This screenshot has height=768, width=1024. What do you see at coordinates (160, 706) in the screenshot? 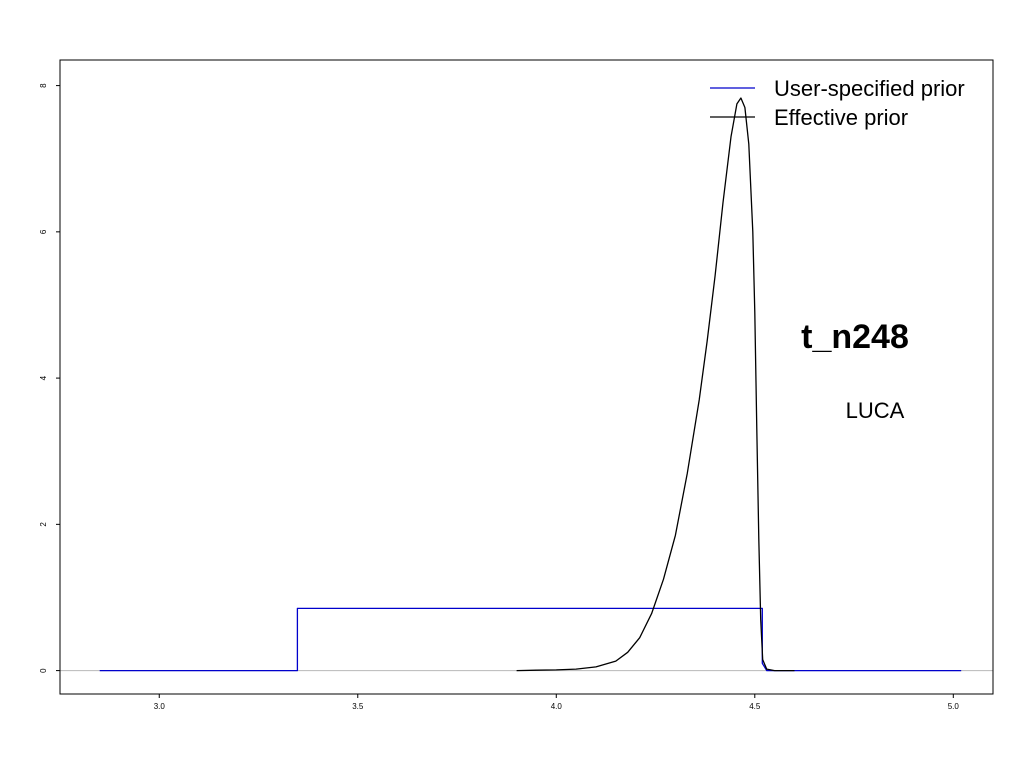
I see `x-tick-label: 3.0` at bounding box center [160, 706].